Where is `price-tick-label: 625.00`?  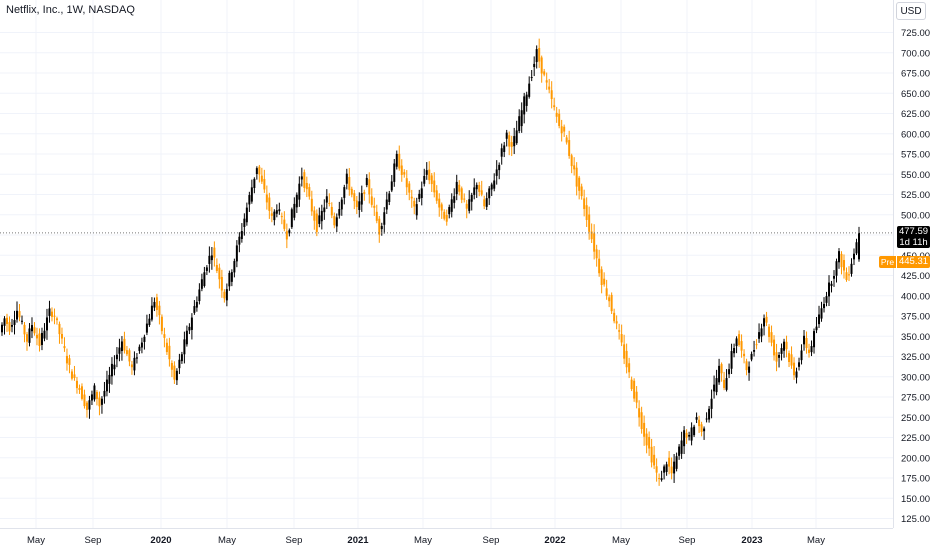 price-tick-label: 625.00 is located at coordinates (915, 114).